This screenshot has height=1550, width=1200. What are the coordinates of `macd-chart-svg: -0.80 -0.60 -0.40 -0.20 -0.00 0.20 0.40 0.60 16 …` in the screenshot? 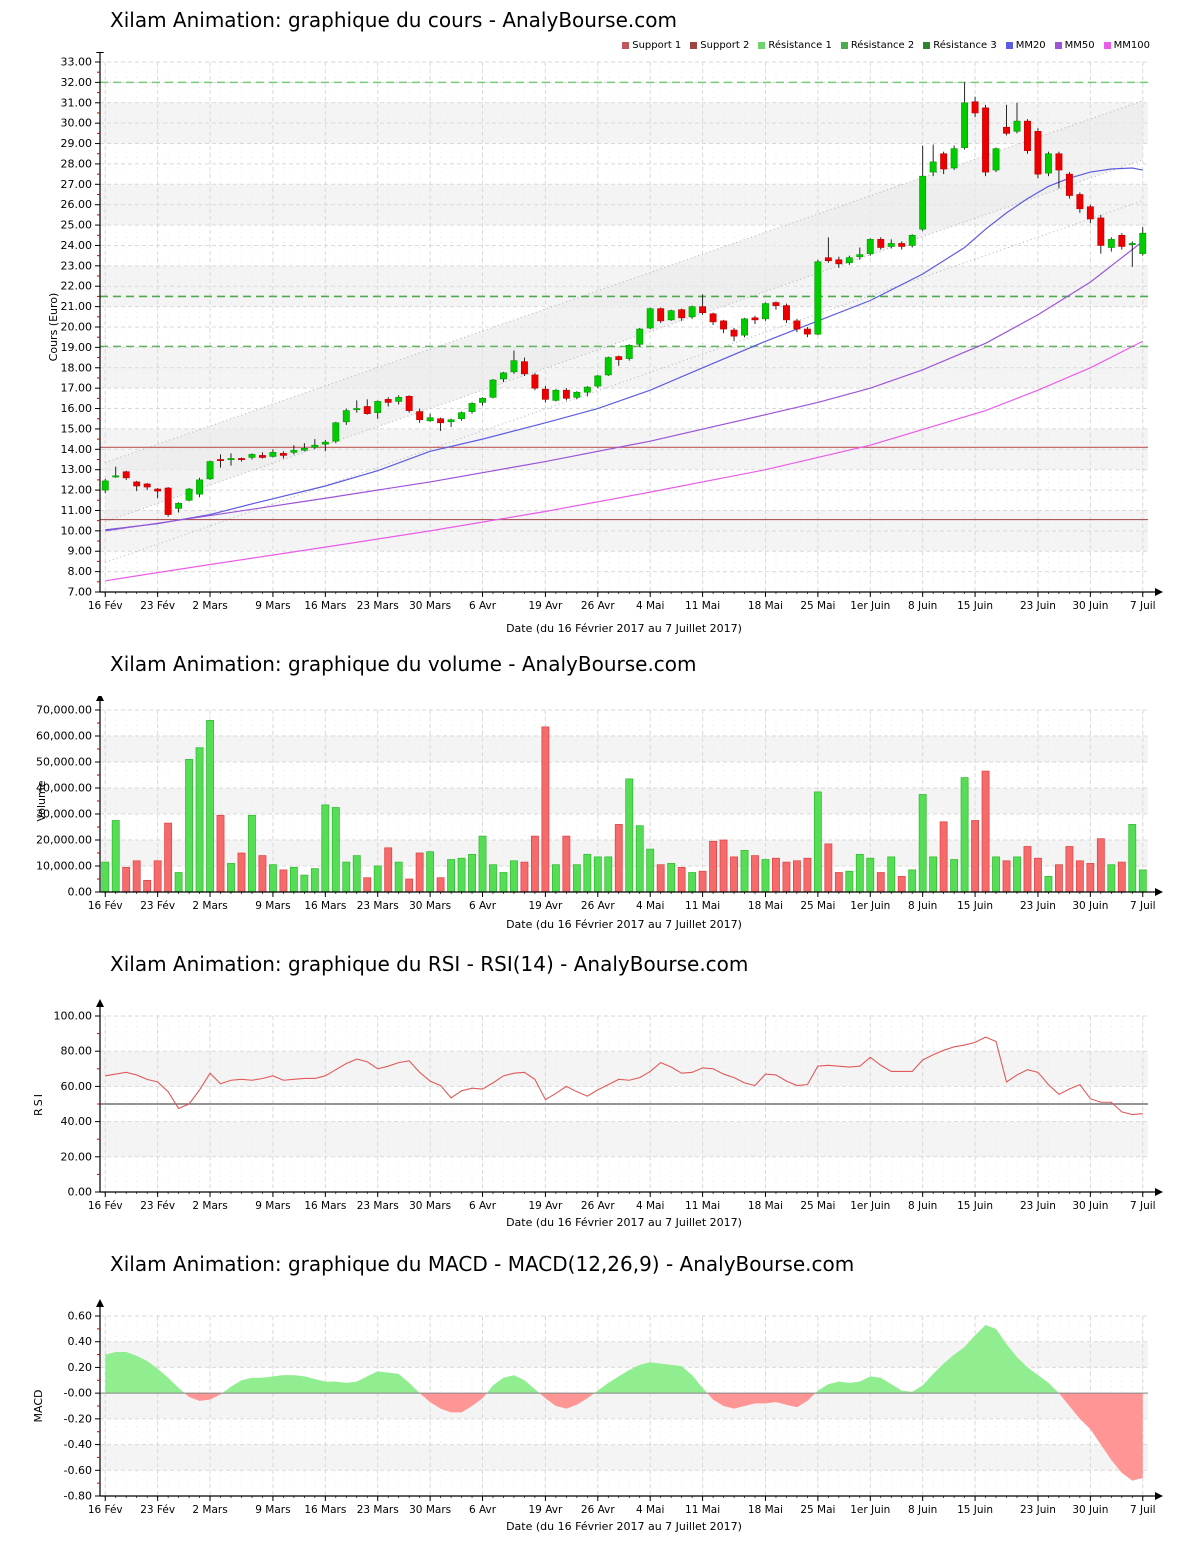 It's located at (597, 1416).